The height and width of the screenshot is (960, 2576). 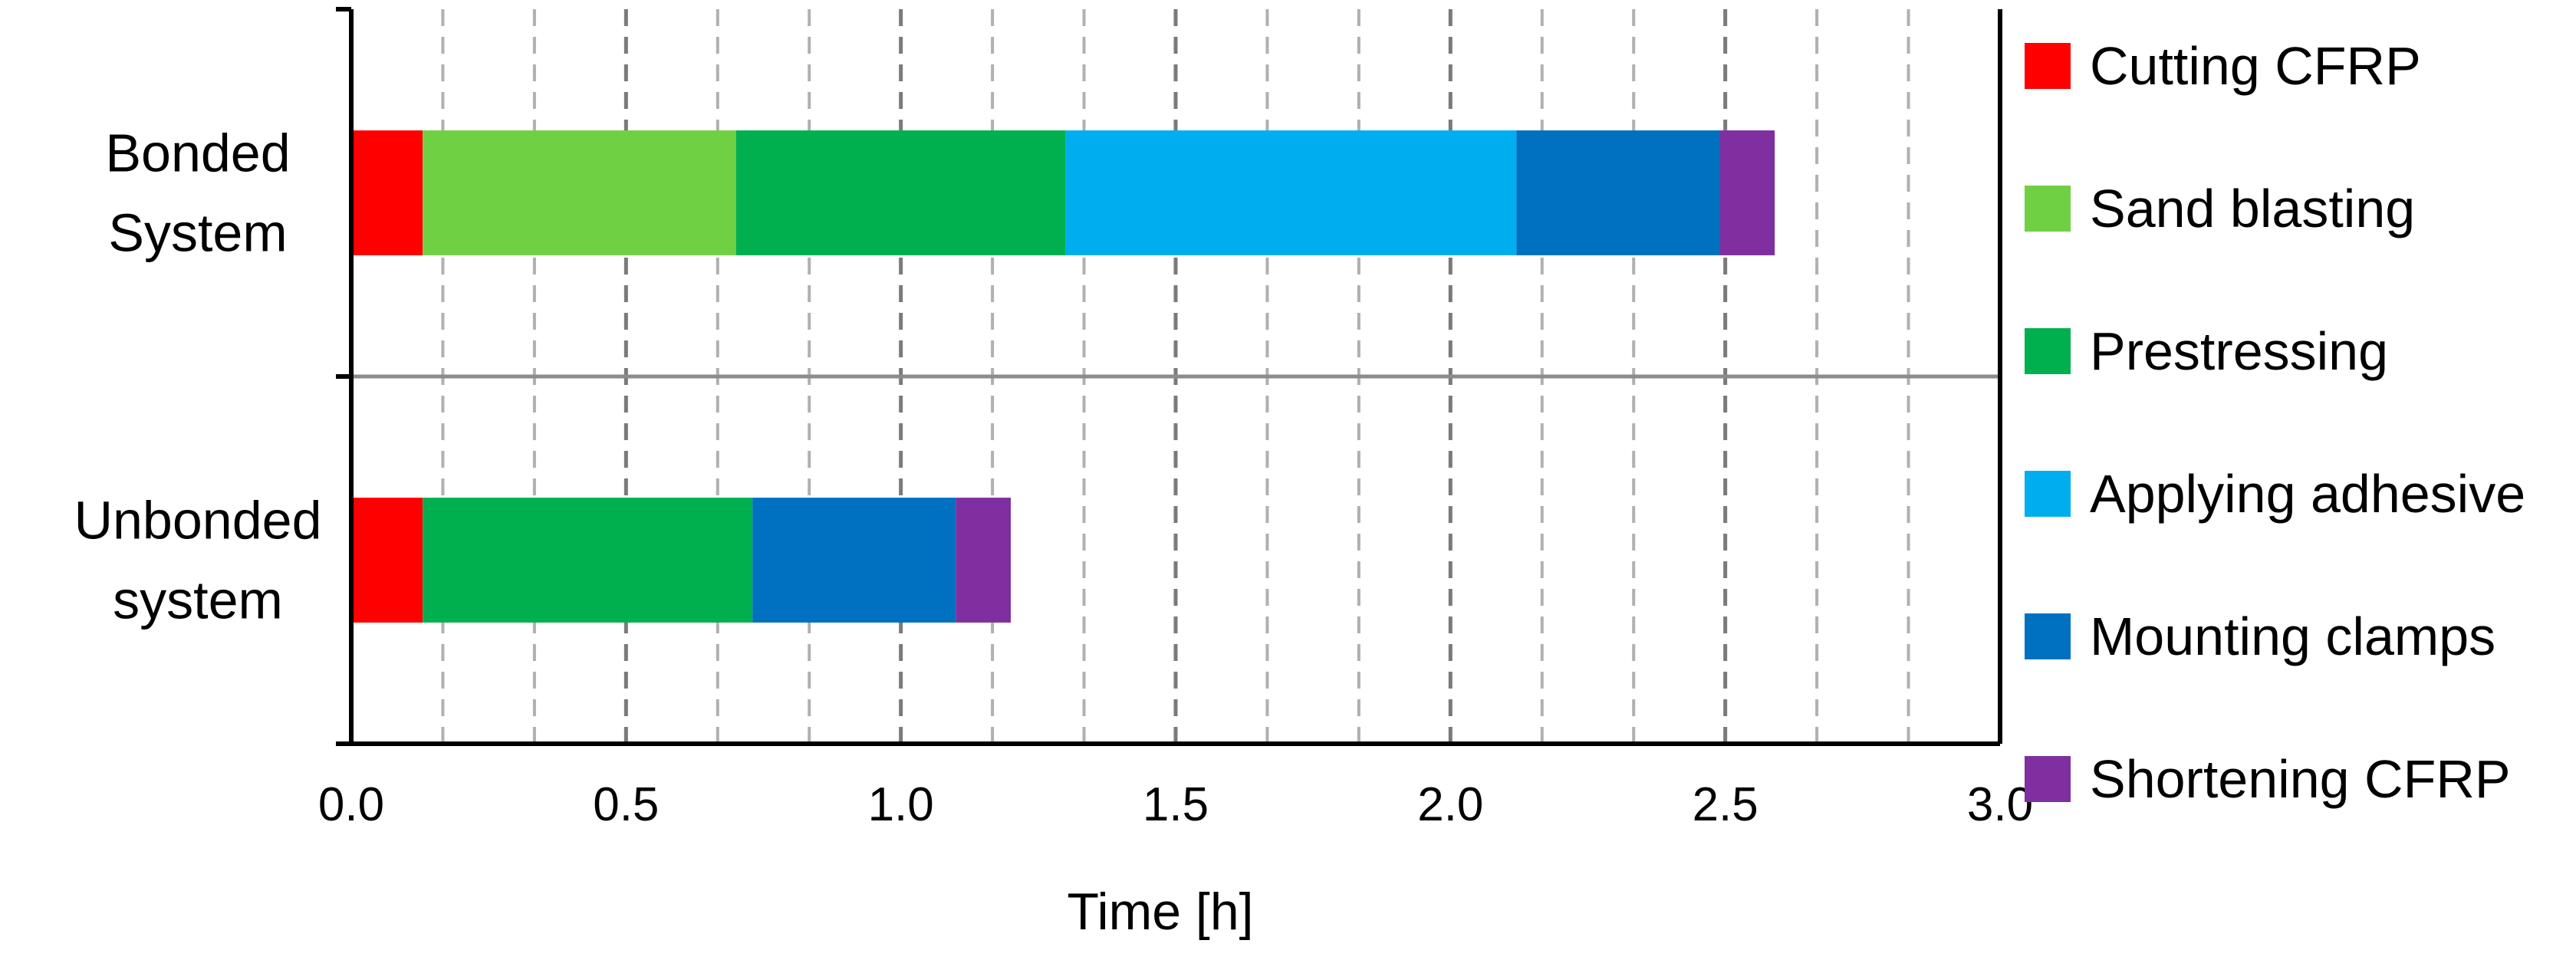 What do you see at coordinates (197, 153) in the screenshot?
I see `category-label: Bonded` at bounding box center [197, 153].